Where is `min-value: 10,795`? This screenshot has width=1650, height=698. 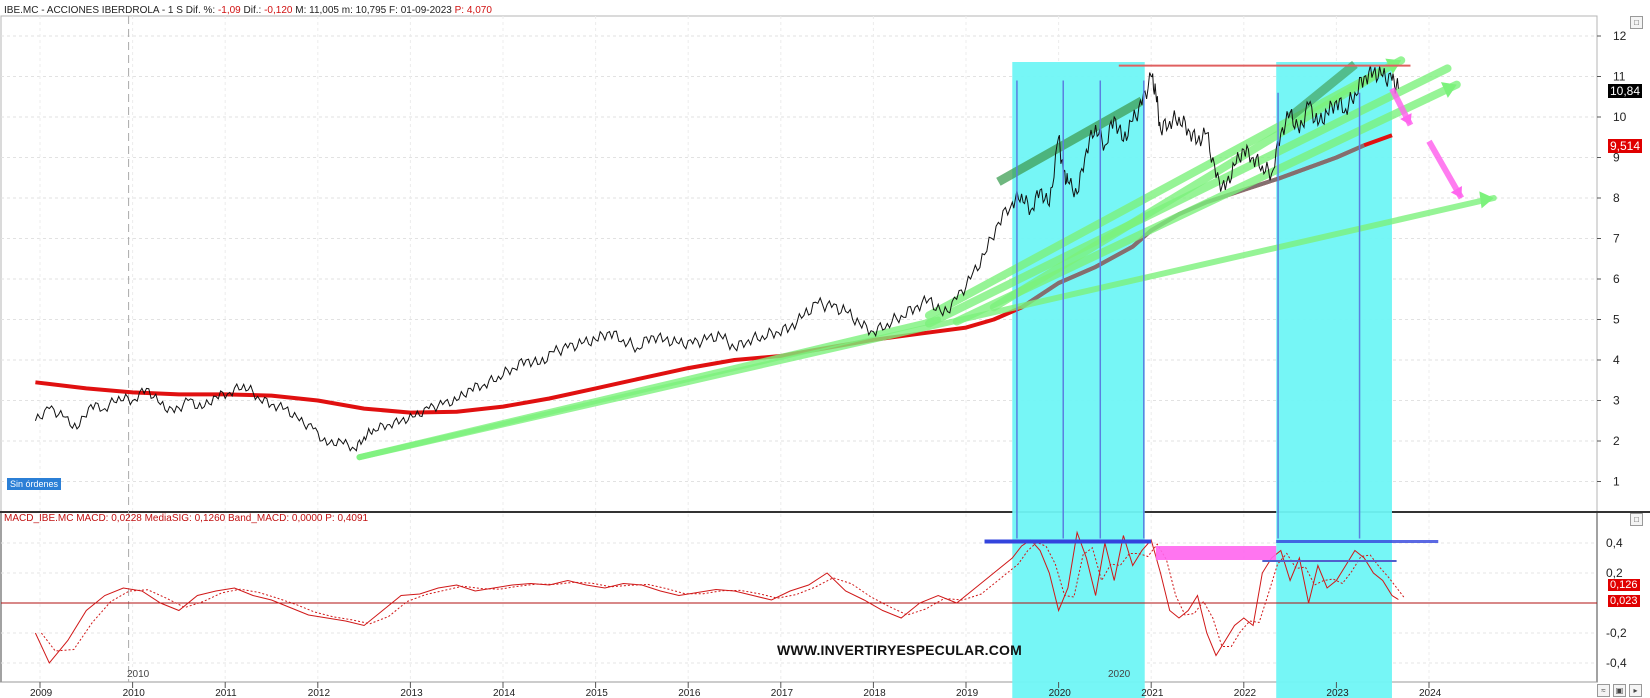
min-value: 10,795 is located at coordinates (371, 10).